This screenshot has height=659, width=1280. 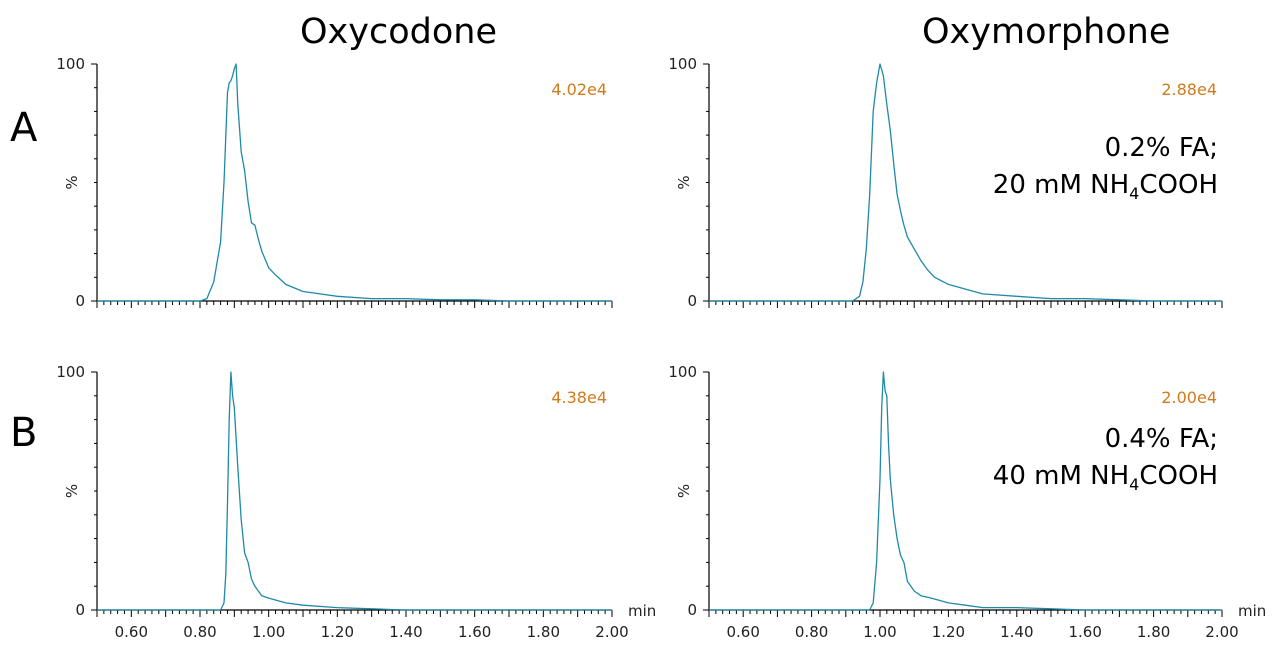 I want to click on condition-note-b: 0.4% FA; 40 mM NH4COOH, so click(x=1105, y=462).